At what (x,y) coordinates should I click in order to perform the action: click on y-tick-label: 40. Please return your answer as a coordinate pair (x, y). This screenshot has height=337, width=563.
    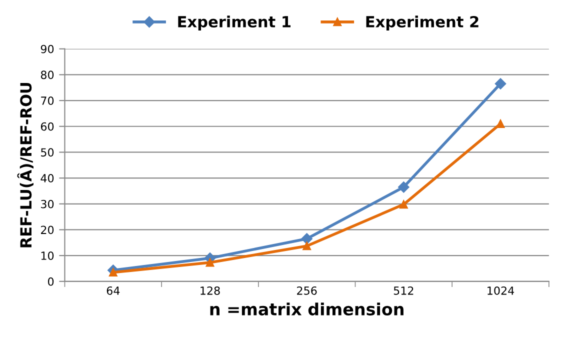
    Looking at the image, I should click on (47, 178).